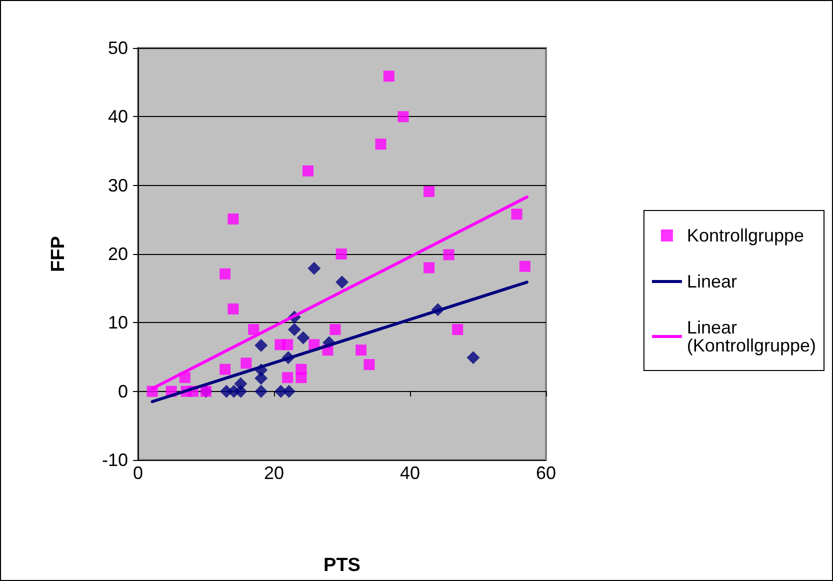  I want to click on legend-label: Linear, so click(711, 282).